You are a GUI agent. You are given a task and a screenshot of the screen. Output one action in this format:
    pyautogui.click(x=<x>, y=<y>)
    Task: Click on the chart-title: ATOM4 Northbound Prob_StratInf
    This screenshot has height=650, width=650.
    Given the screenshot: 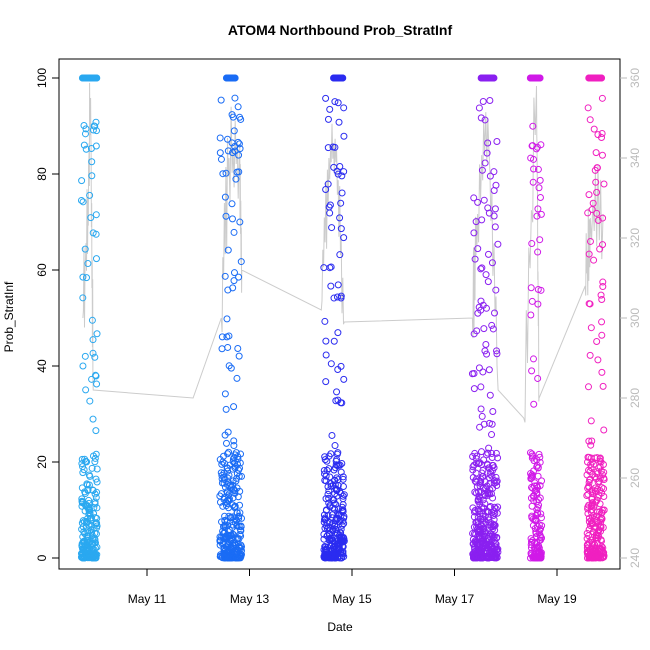 What is the action you would take?
    pyautogui.click(x=340, y=30)
    